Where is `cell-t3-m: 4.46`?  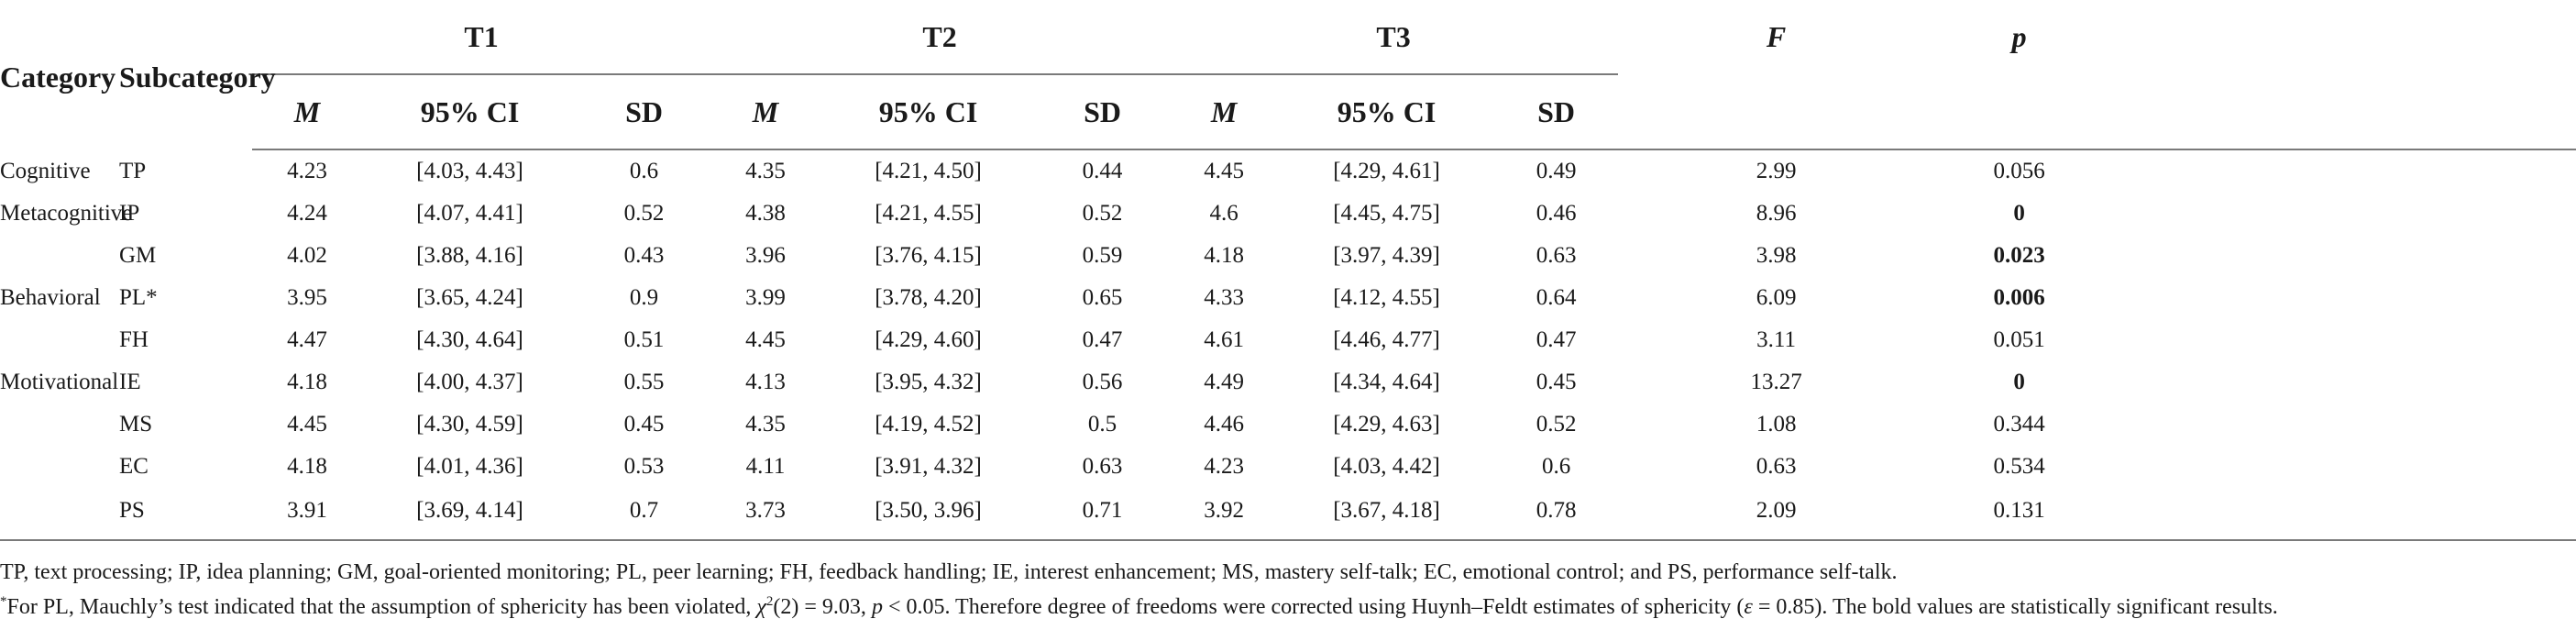 cell-t3-m: 4.46 is located at coordinates (1224, 424).